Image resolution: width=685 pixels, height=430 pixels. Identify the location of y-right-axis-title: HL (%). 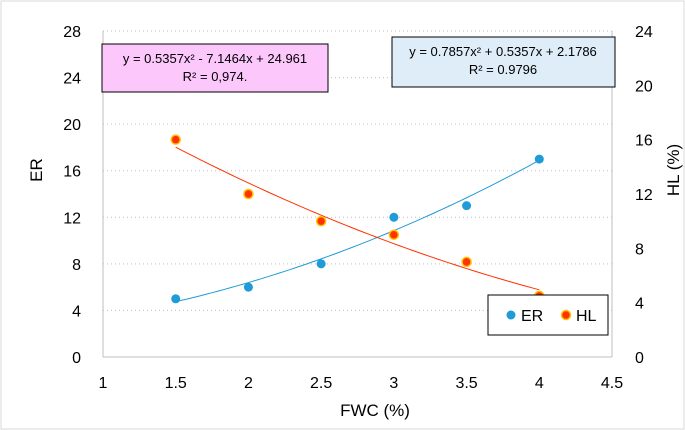
(673, 170).